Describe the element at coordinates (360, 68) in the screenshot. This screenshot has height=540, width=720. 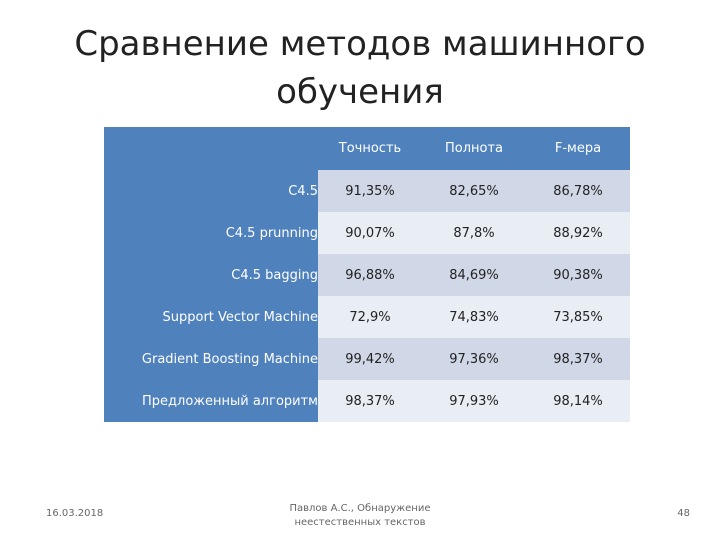
I see `slide-title: Сравнение методов машинного обучения` at that location.